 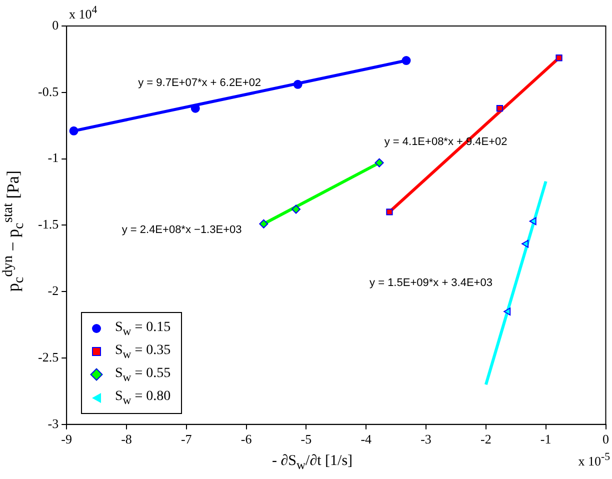 What do you see at coordinates (83, 13) in the screenshot?
I see `text: x 10$^{4}$` at bounding box center [83, 13].